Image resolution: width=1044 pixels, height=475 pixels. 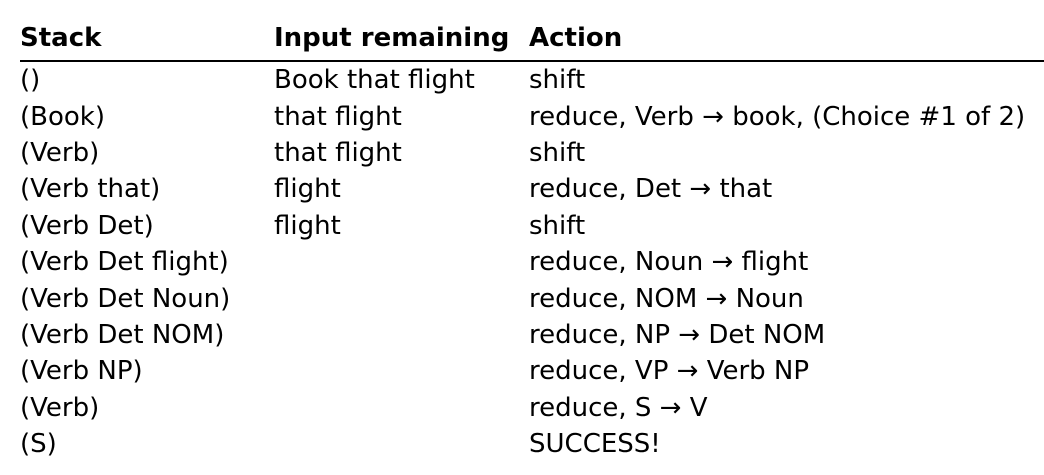 I want to click on table-row: (Verb Det) flight shift, so click(x=532, y=226).